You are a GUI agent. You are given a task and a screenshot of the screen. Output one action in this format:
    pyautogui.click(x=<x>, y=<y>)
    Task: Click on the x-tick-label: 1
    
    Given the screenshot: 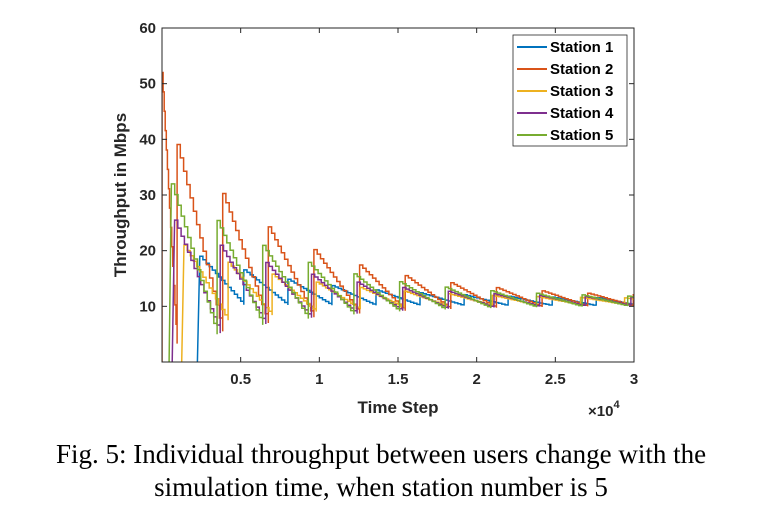 What is the action you would take?
    pyautogui.click(x=319, y=379)
    